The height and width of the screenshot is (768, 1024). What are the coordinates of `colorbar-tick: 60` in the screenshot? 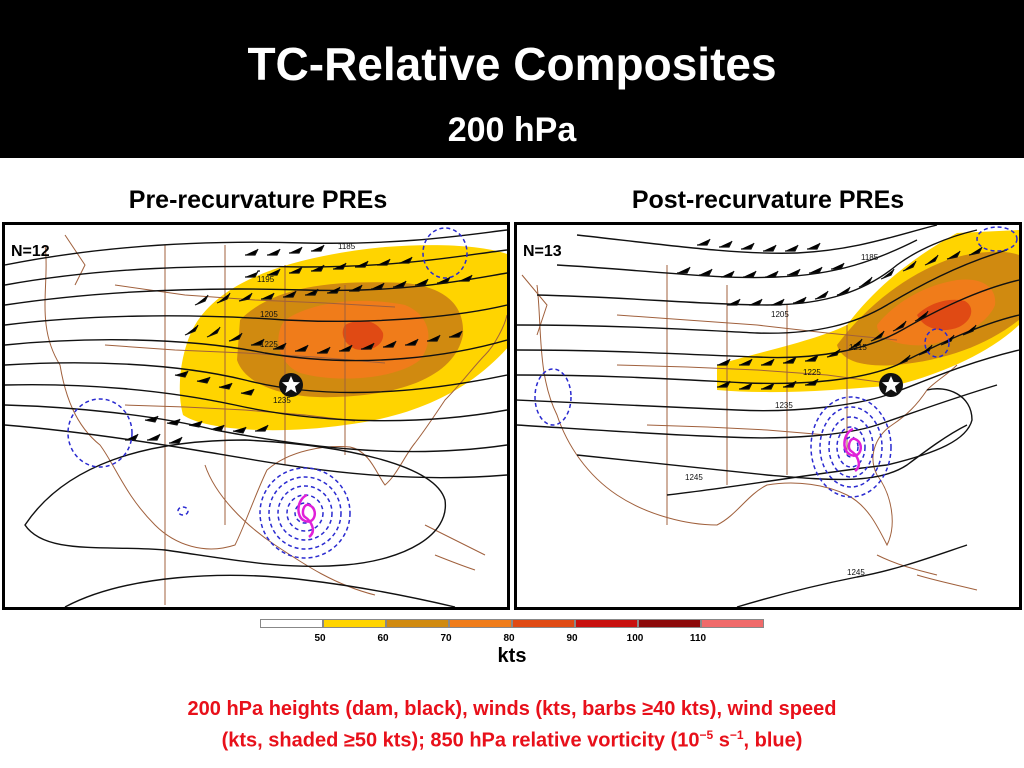 It's located at (383, 638).